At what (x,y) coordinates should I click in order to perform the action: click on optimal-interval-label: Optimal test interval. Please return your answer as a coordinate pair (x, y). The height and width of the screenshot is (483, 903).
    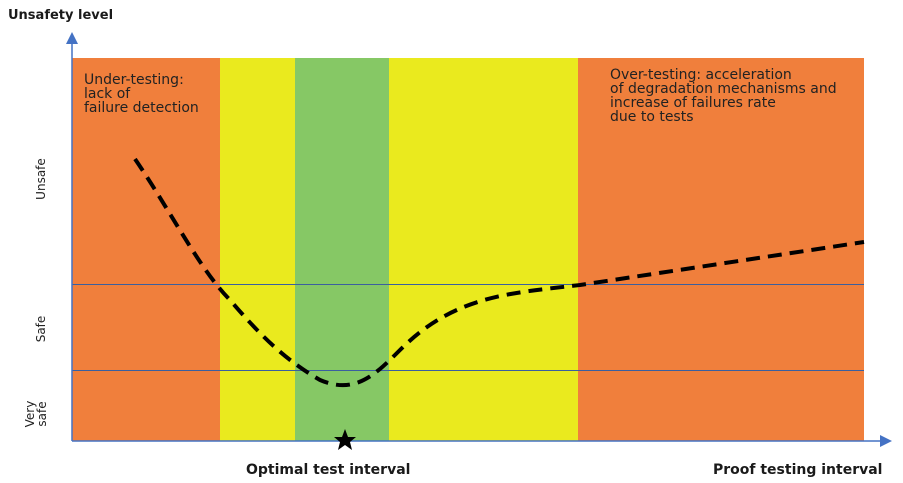
    Looking at the image, I should click on (328, 470).